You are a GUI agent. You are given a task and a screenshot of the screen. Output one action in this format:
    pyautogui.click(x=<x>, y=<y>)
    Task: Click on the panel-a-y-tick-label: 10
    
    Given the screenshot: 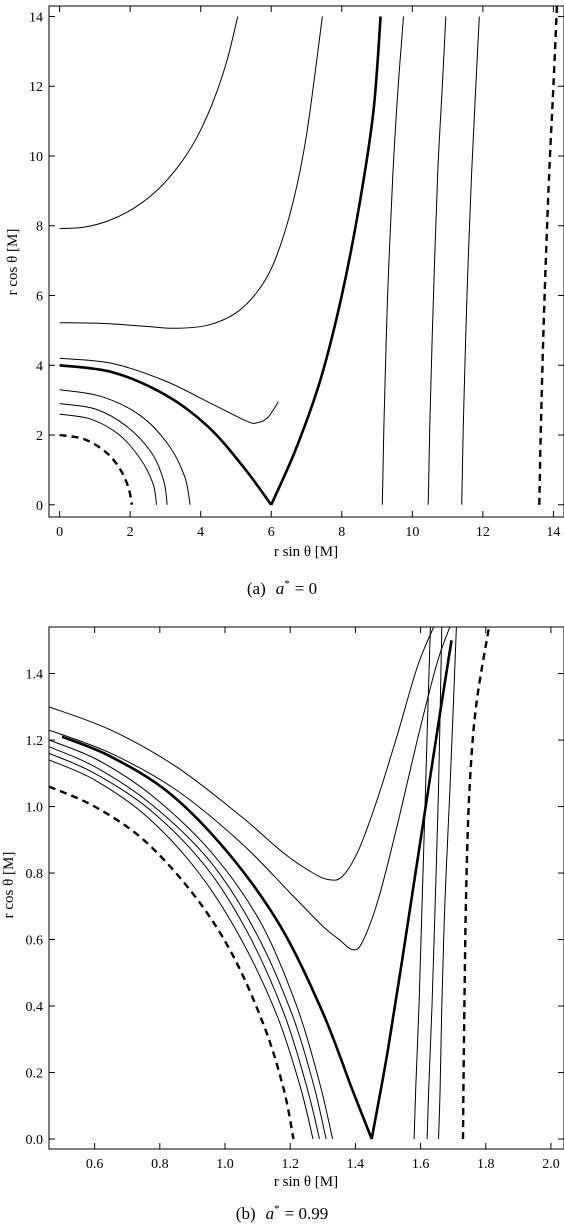 What is the action you would take?
    pyautogui.click(x=36, y=157)
    